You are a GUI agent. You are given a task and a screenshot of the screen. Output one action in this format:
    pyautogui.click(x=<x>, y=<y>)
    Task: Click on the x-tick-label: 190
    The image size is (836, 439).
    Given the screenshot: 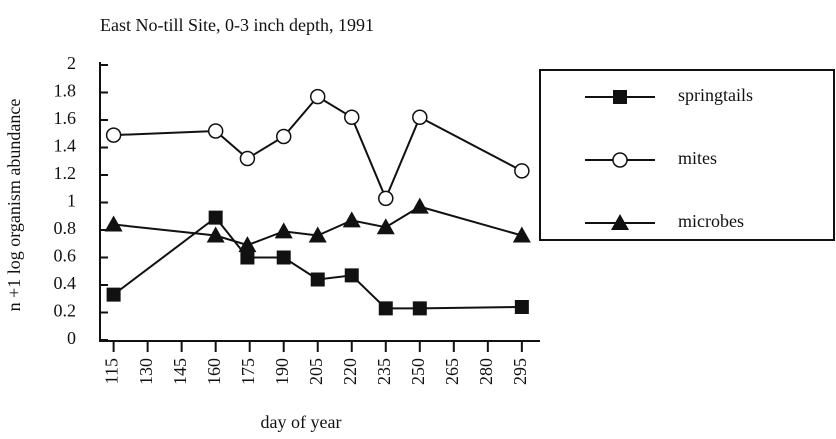 What is the action you would take?
    pyautogui.click(x=282, y=371)
    